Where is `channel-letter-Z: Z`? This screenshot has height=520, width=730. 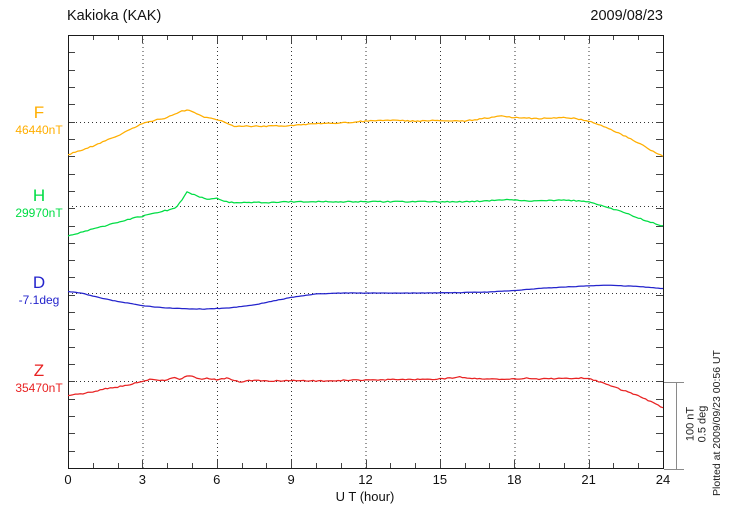
channel-letter-Z: Z is located at coordinates (39, 370).